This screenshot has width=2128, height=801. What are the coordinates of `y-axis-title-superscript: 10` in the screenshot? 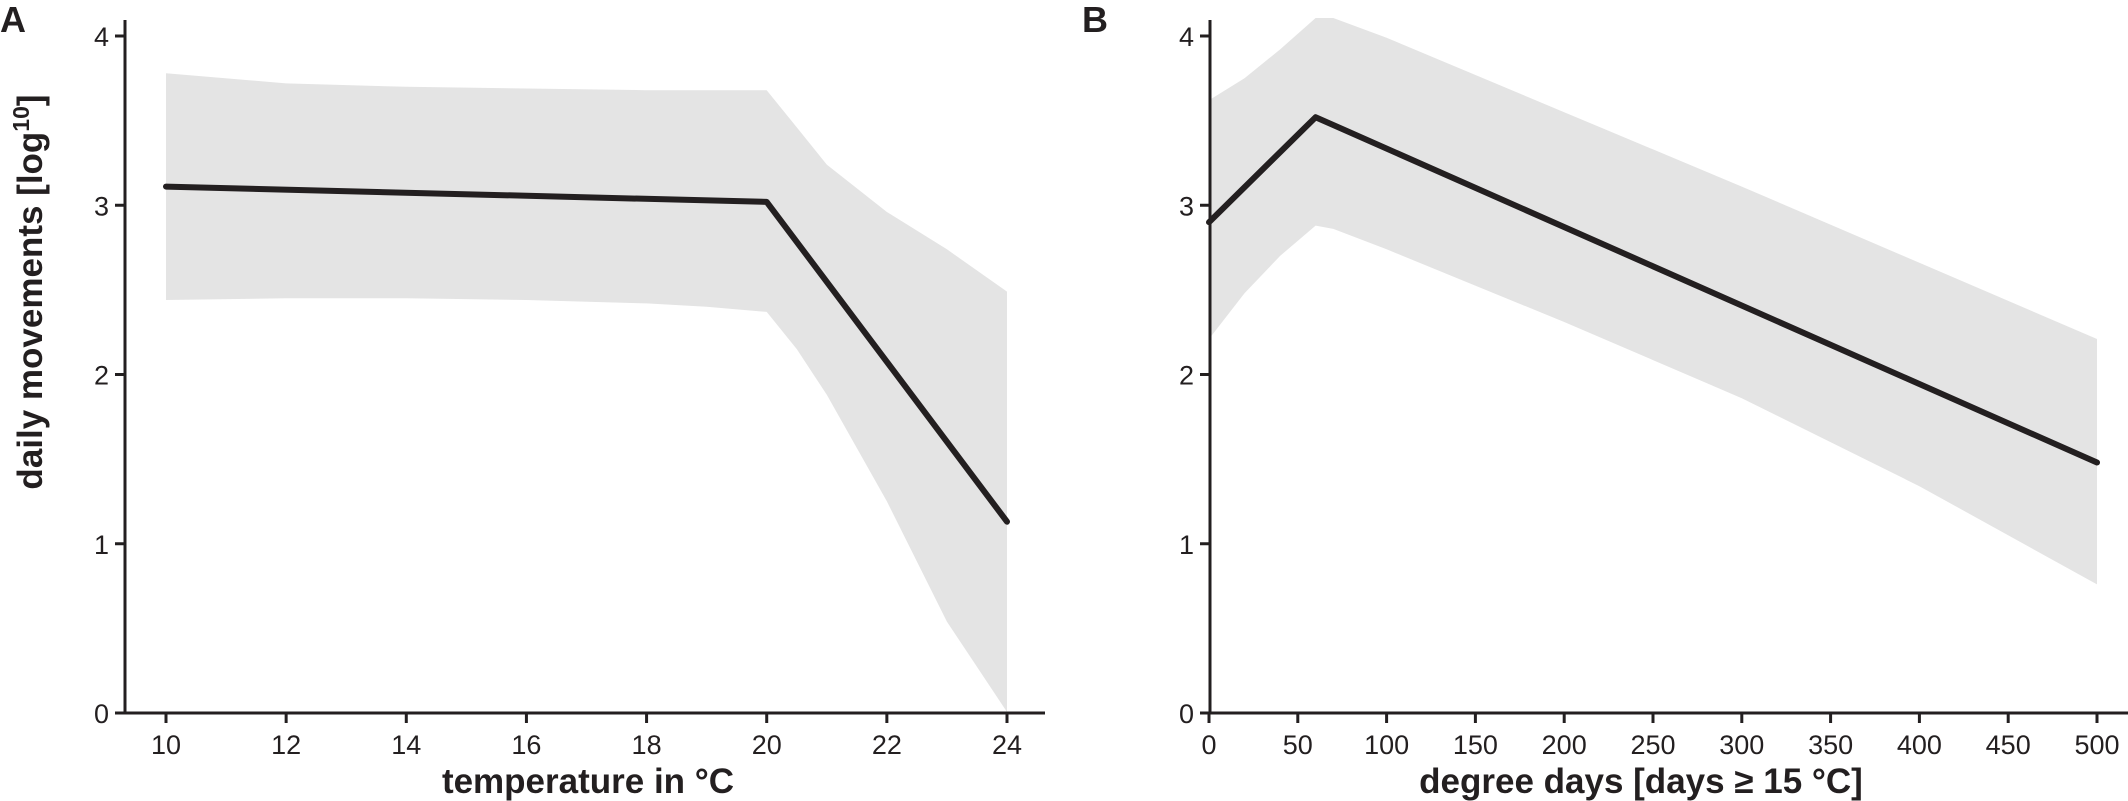 It's located at (21, 119).